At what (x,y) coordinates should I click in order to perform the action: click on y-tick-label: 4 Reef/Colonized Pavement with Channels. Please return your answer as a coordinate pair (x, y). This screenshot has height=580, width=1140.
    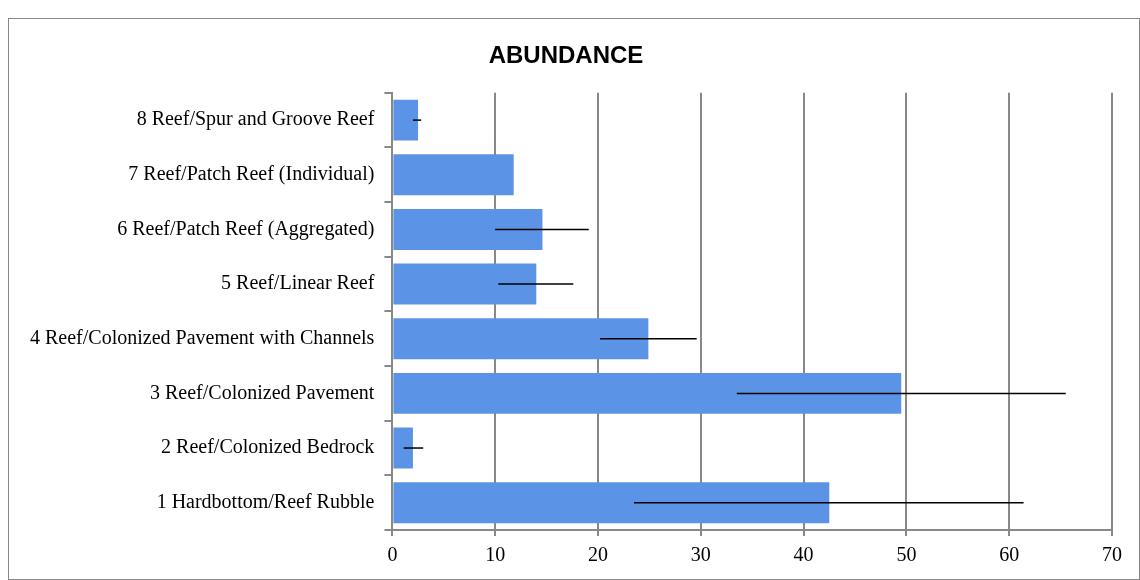
    Looking at the image, I should click on (202, 336).